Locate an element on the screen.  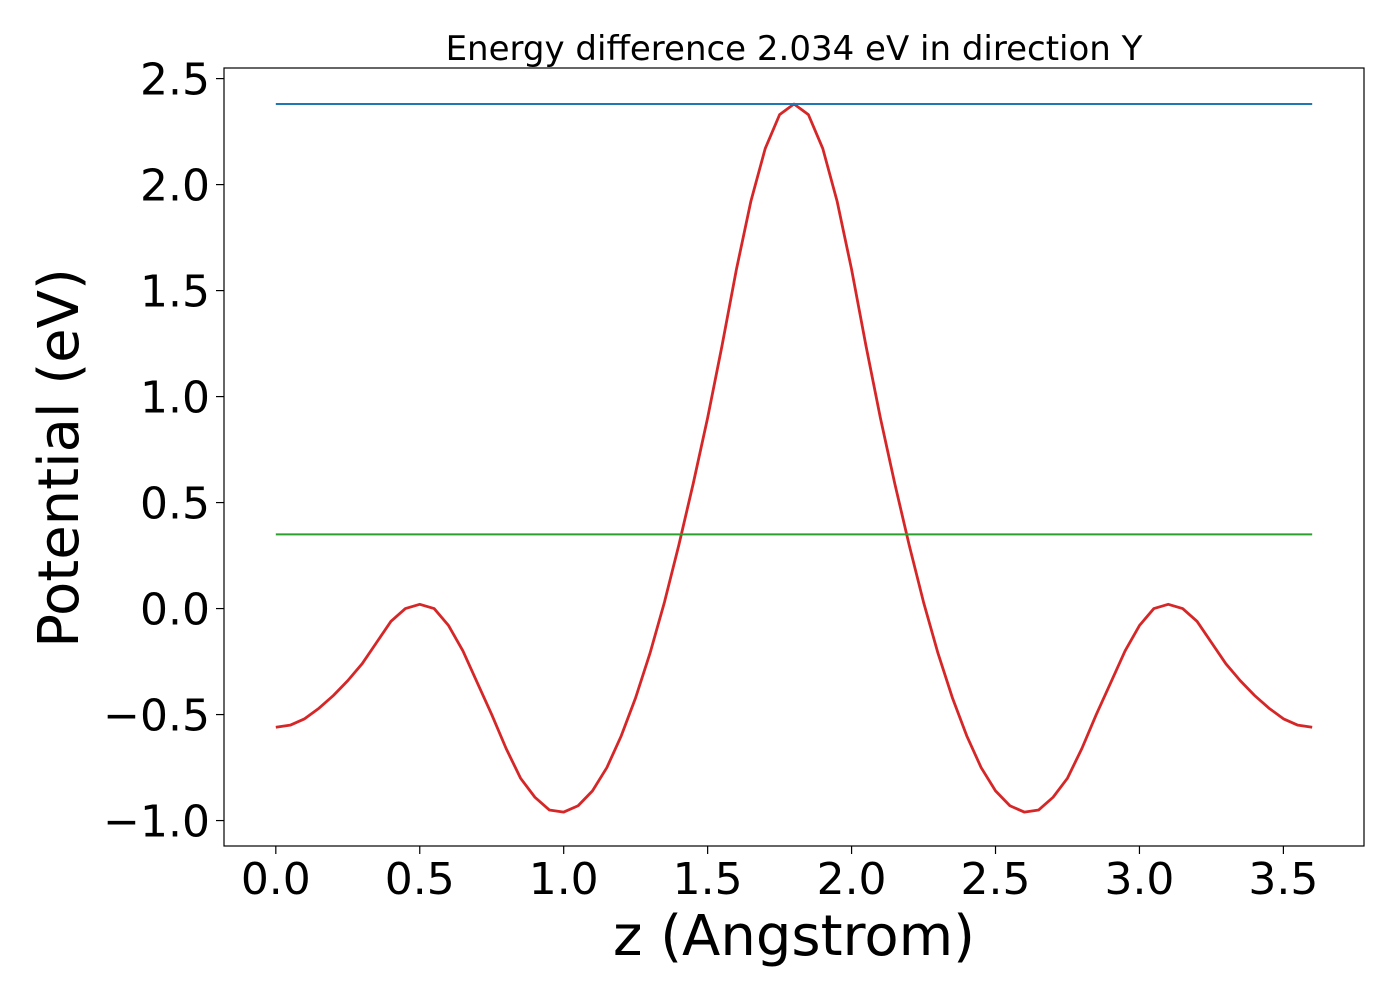
x-tick-label: 2.0 is located at coordinates (852, 879).